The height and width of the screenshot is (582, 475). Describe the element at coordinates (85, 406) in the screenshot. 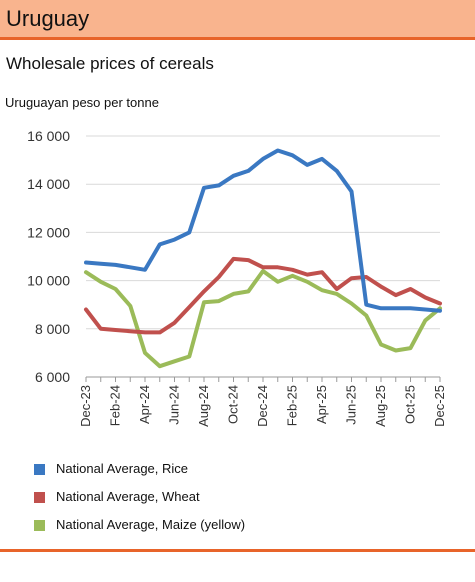

I see `x-tick-label: Dec-23` at that location.